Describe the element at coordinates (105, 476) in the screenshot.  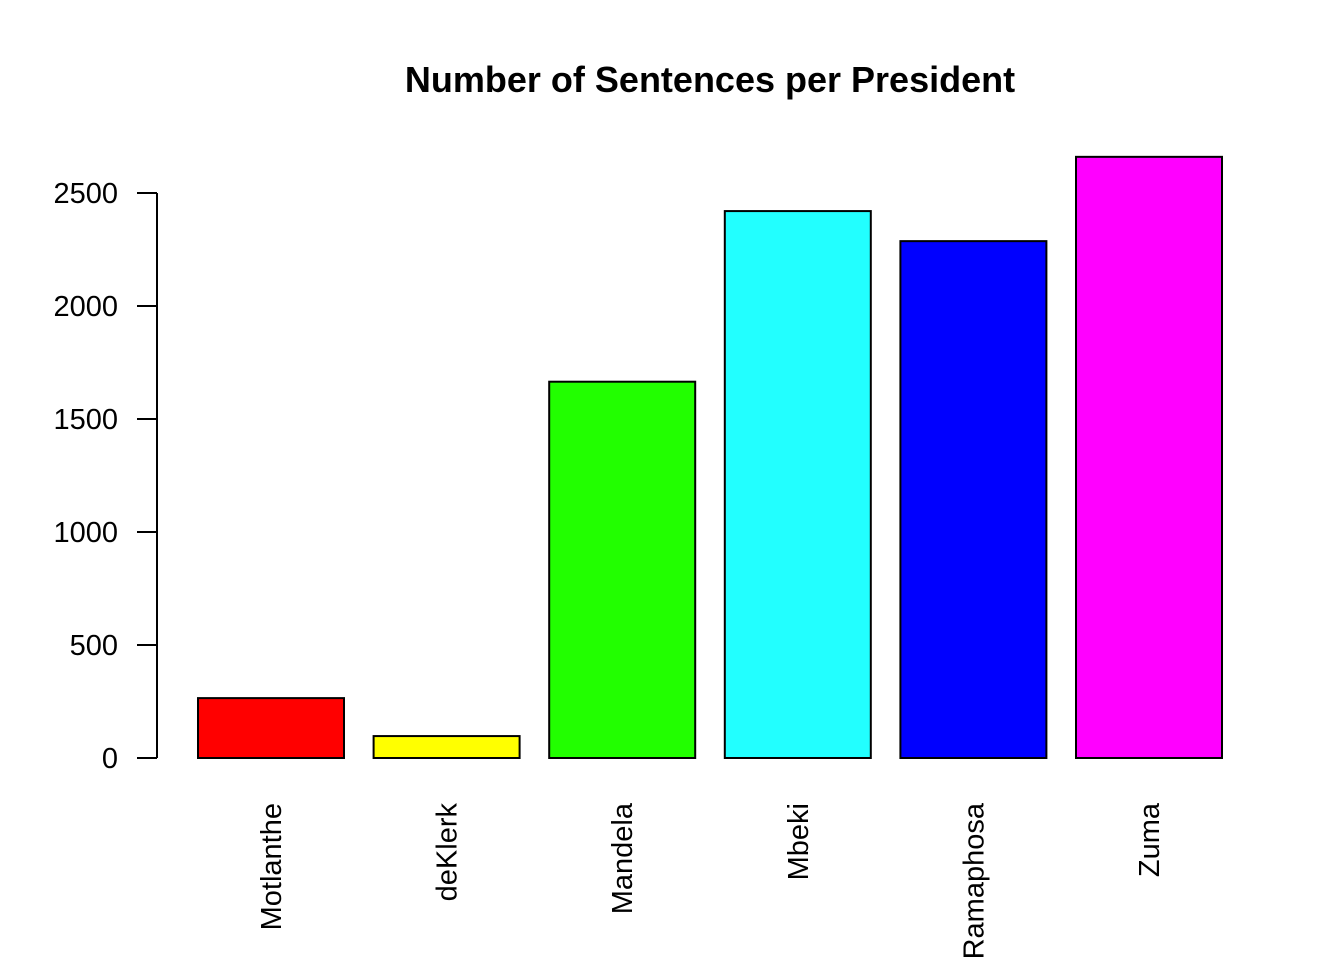
I see `y-axis: 0 500 1000 1500 2000 2500` at that location.